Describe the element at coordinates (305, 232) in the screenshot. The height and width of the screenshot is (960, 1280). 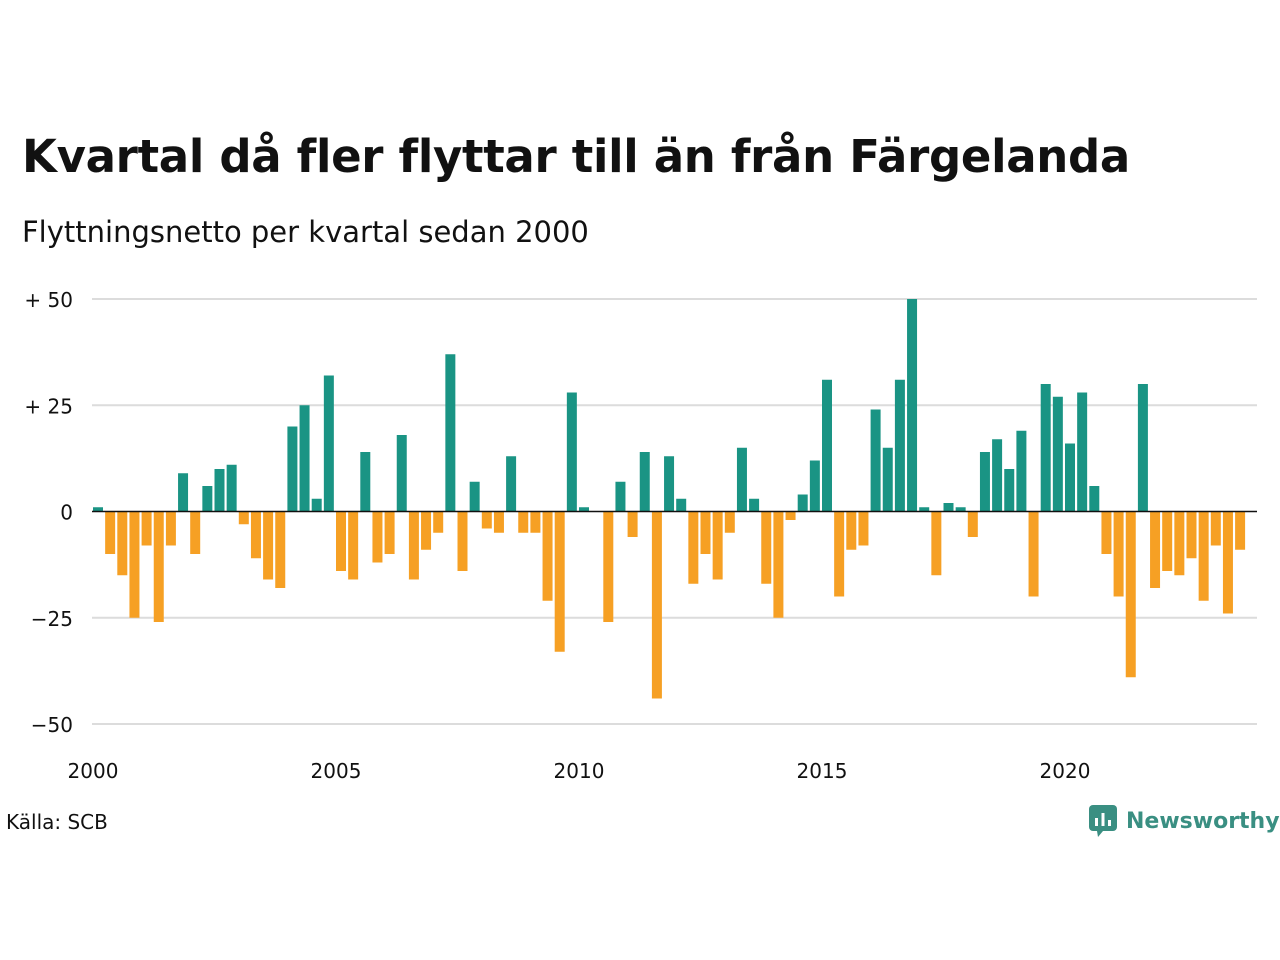
I see `chart-subtitle: Flyttningsnetto per kvartal sedan 2000` at that location.